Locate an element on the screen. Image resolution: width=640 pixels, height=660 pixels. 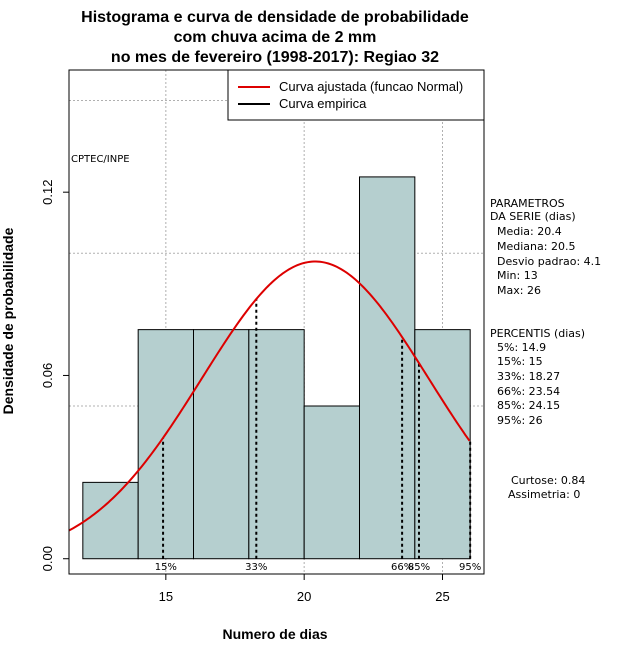
percentil-85: 85%: 24.15 is located at coordinates (528, 405).